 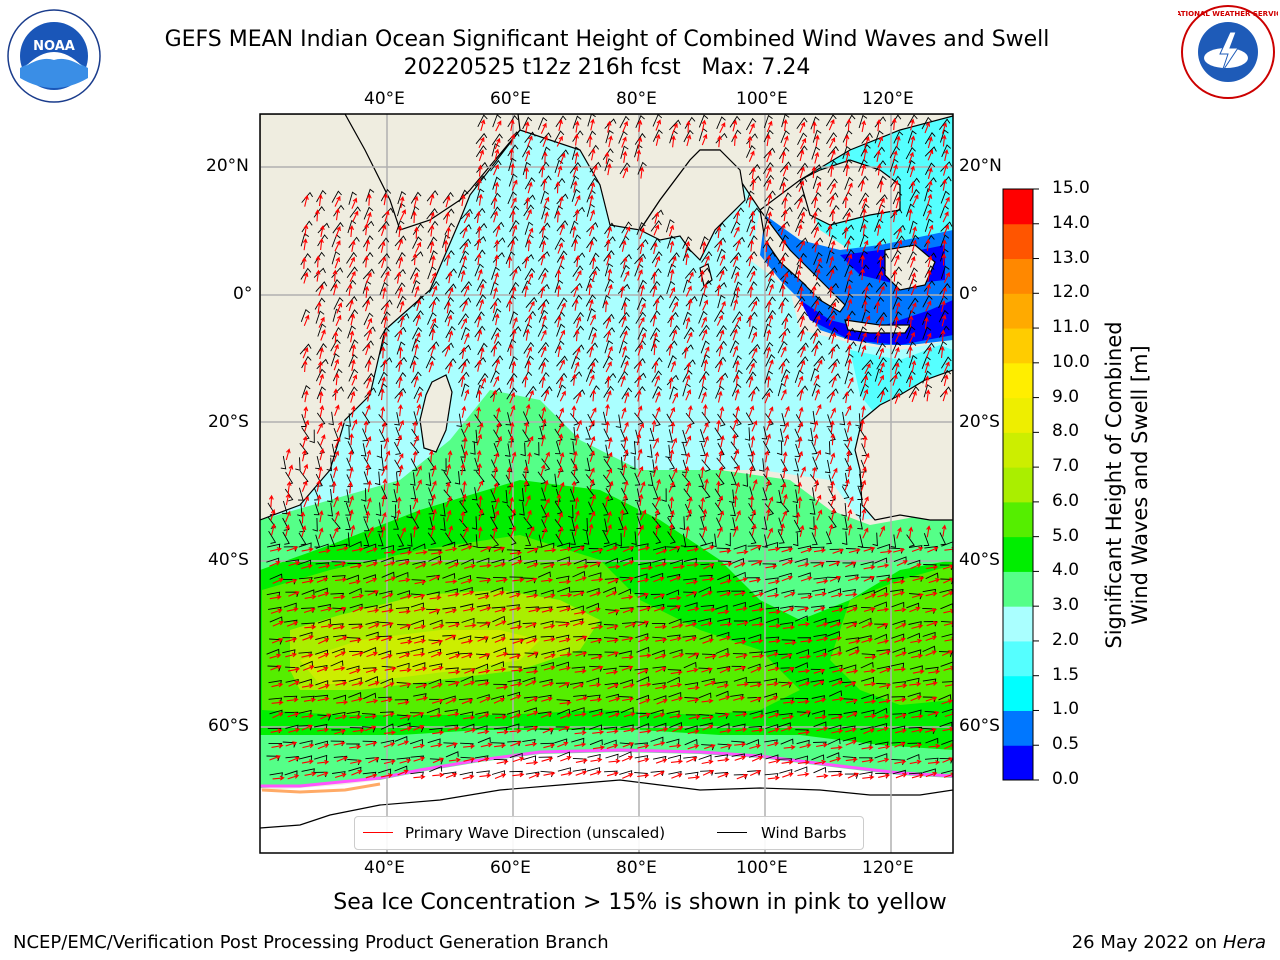 I want to click on colorbar-tick-label: 14.0, so click(x=1071, y=222).